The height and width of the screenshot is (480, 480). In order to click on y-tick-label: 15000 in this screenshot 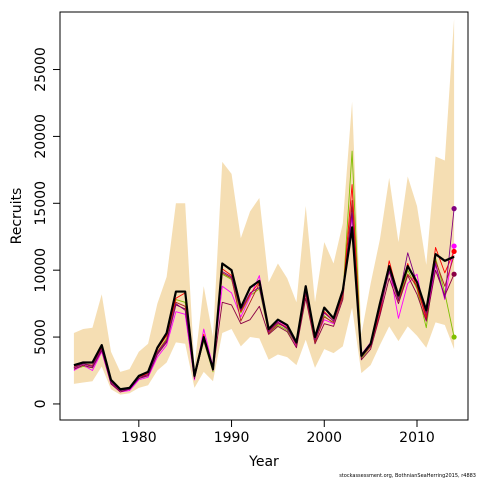, I will do `click(41, 203)`.